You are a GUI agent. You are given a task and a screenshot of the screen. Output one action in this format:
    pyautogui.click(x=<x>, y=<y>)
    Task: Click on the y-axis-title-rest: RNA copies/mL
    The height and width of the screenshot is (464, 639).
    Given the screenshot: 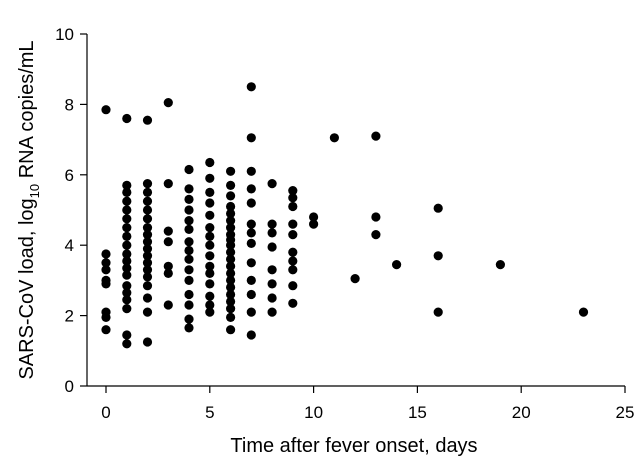 What is the action you would take?
    pyautogui.click(x=27, y=111)
    